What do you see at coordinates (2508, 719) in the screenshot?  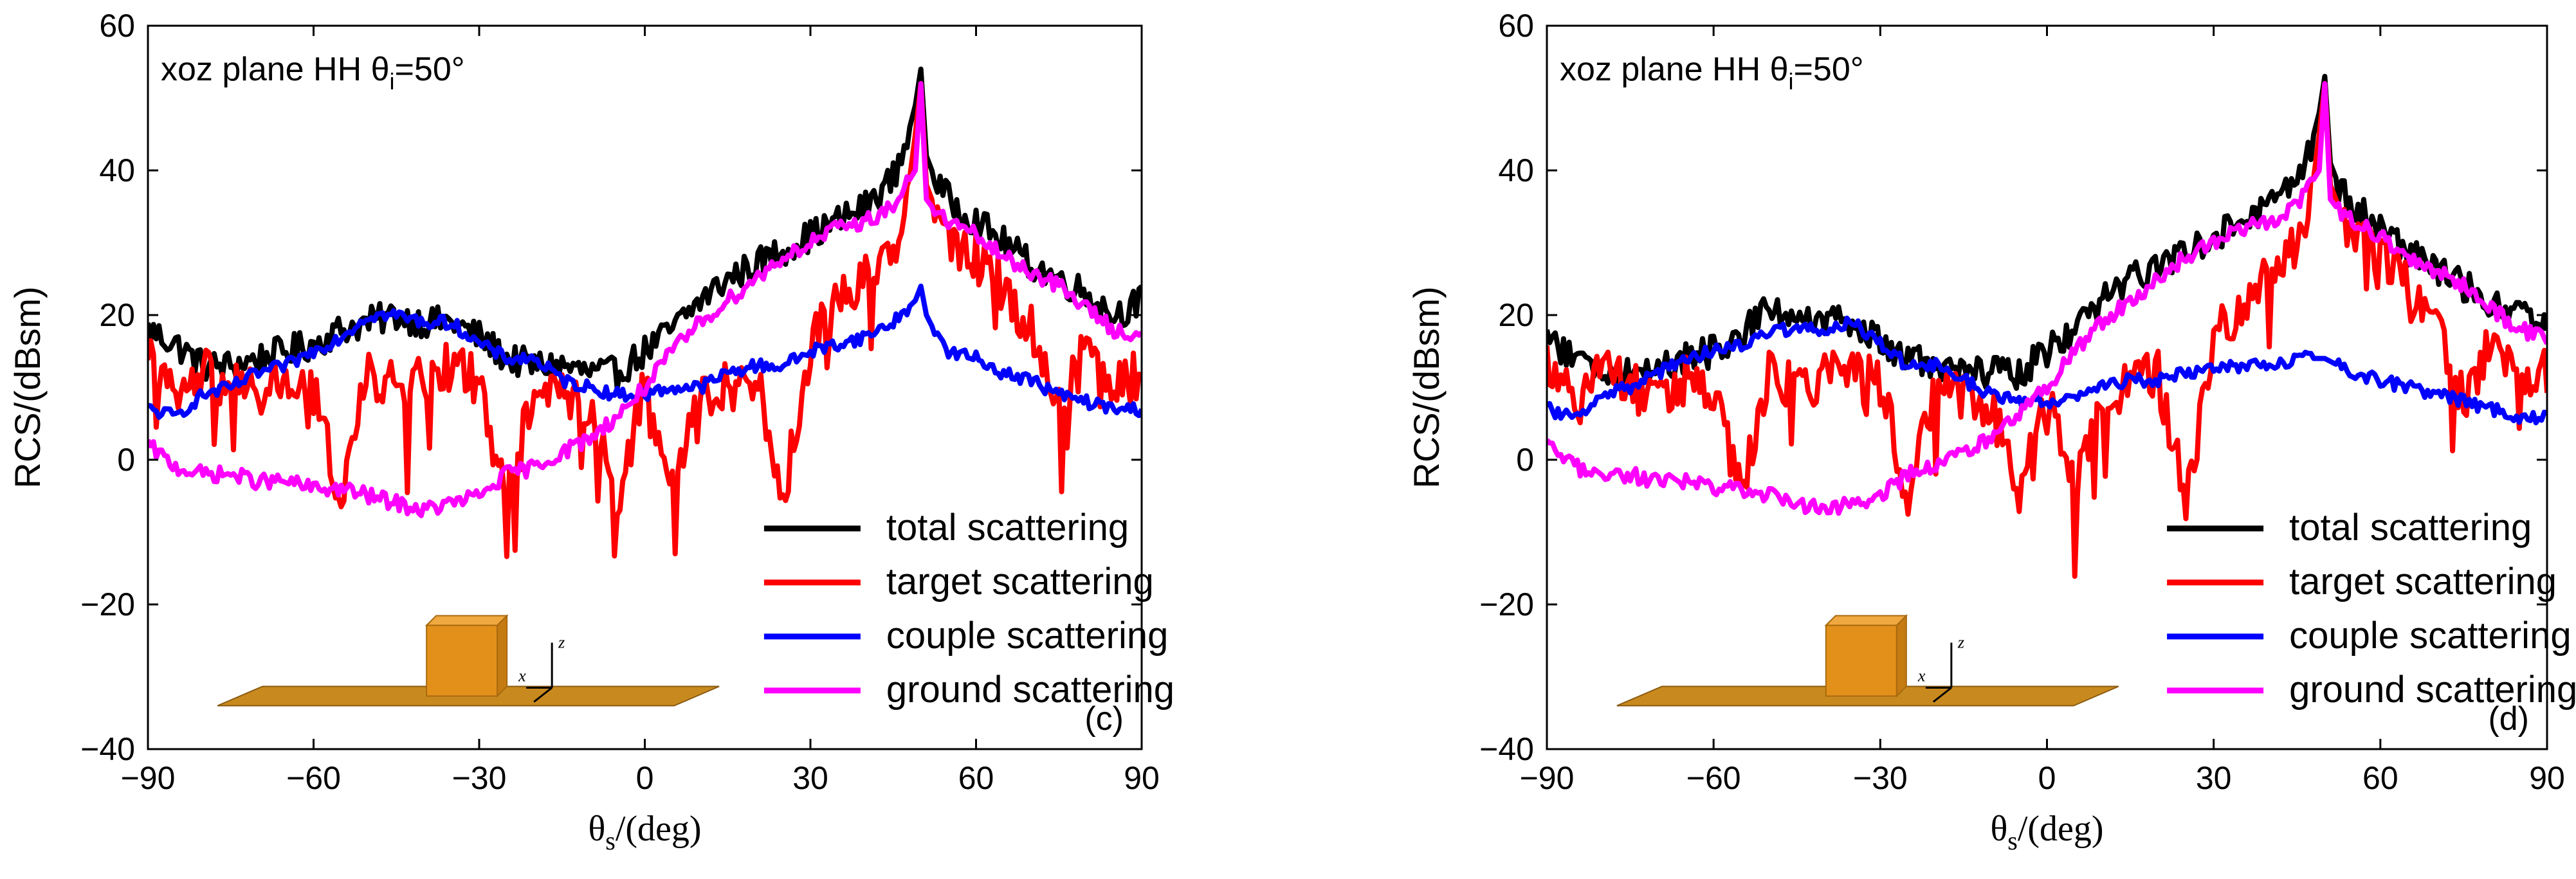 I see `panel-label: (d)` at bounding box center [2508, 719].